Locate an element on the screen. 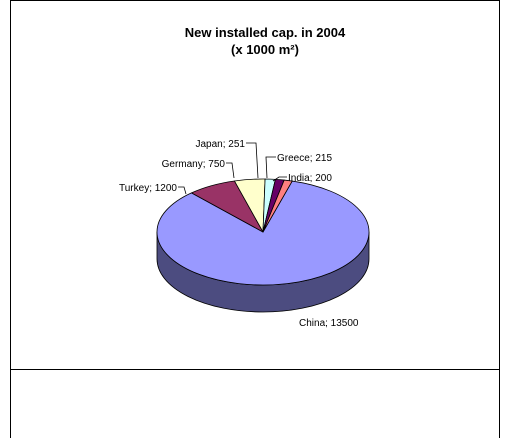 Image resolution: width=513 pixels, height=438 pixels. data-label-china: China; 13500 is located at coordinates (329, 323).